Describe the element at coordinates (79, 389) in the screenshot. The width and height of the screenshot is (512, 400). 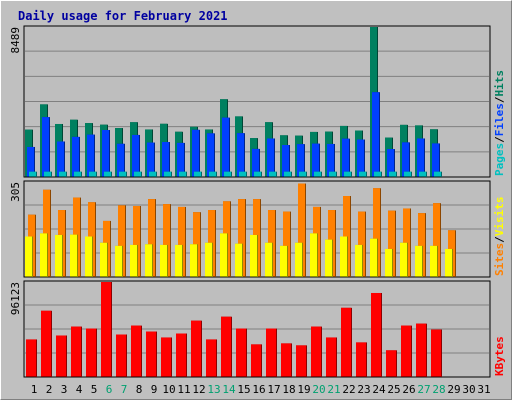
I see `x-tick-label-day-4: 4` at that location.